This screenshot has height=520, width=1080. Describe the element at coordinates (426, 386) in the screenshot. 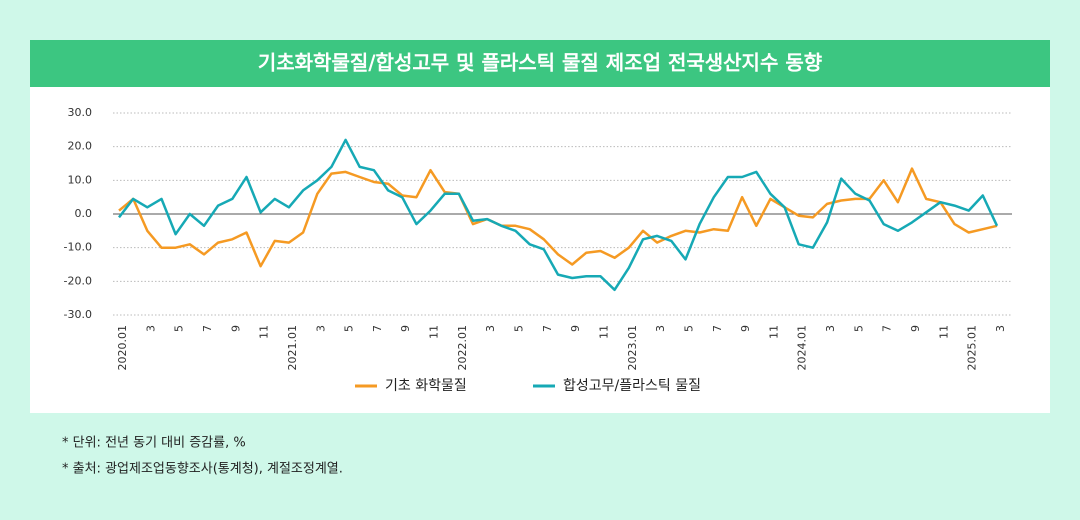

I see `legend-label: 기초 화학물질` at that location.